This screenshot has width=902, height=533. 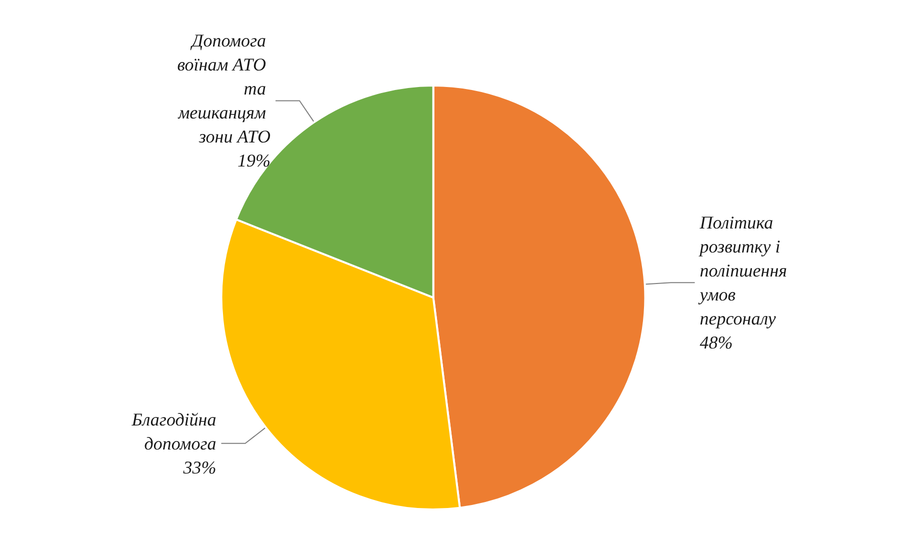 What do you see at coordinates (254, 160) in the screenshot?
I see `data-label: 19%` at bounding box center [254, 160].